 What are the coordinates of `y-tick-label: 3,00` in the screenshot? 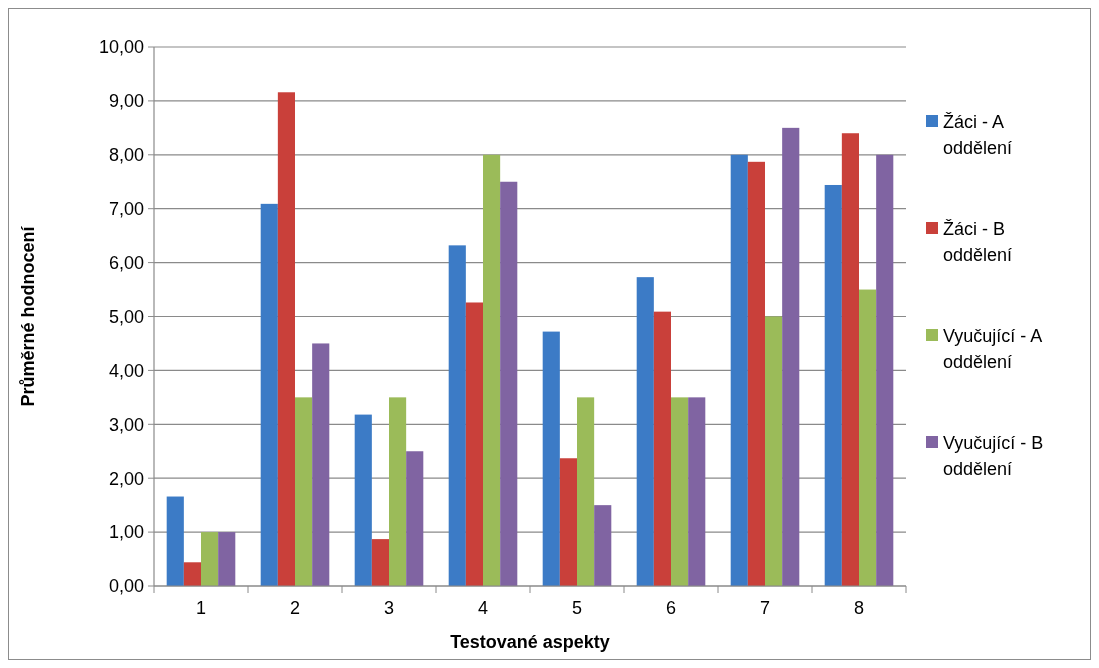 It's located at (126, 424).